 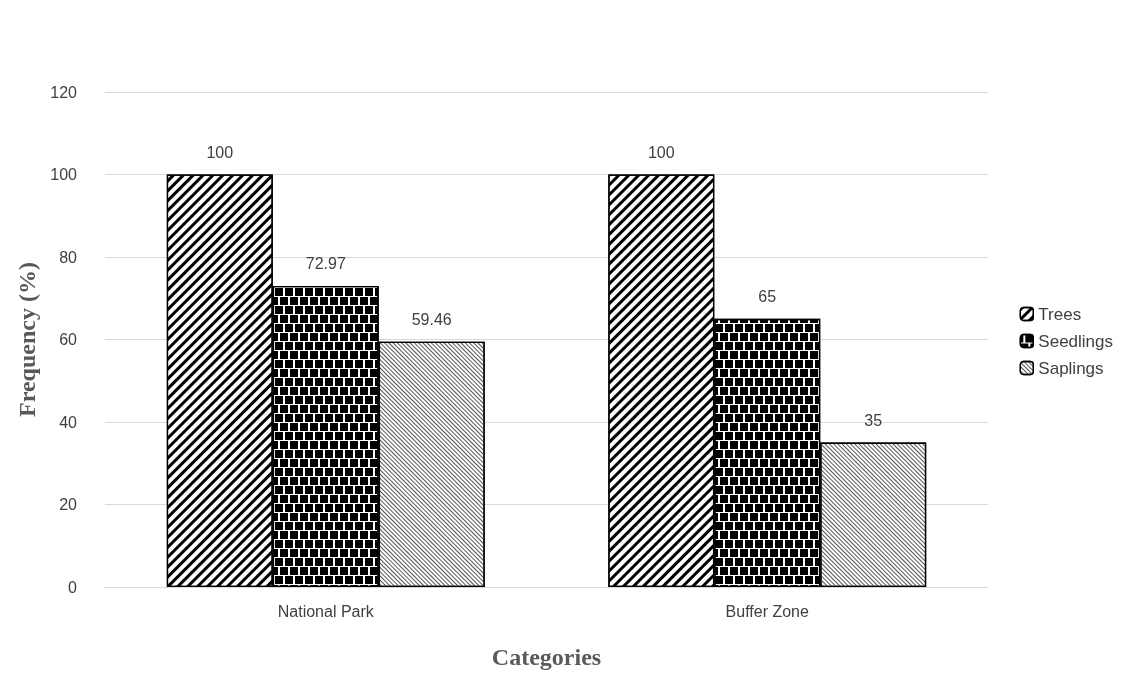 What do you see at coordinates (873, 421) in the screenshot?
I see `data-label: 35` at bounding box center [873, 421].